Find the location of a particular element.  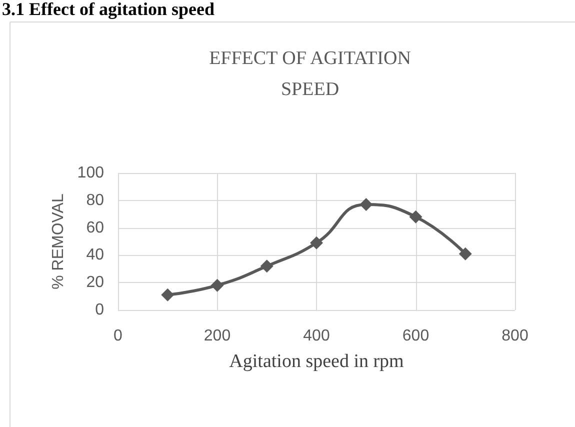

y-tick-label: 40 is located at coordinates (95, 255).